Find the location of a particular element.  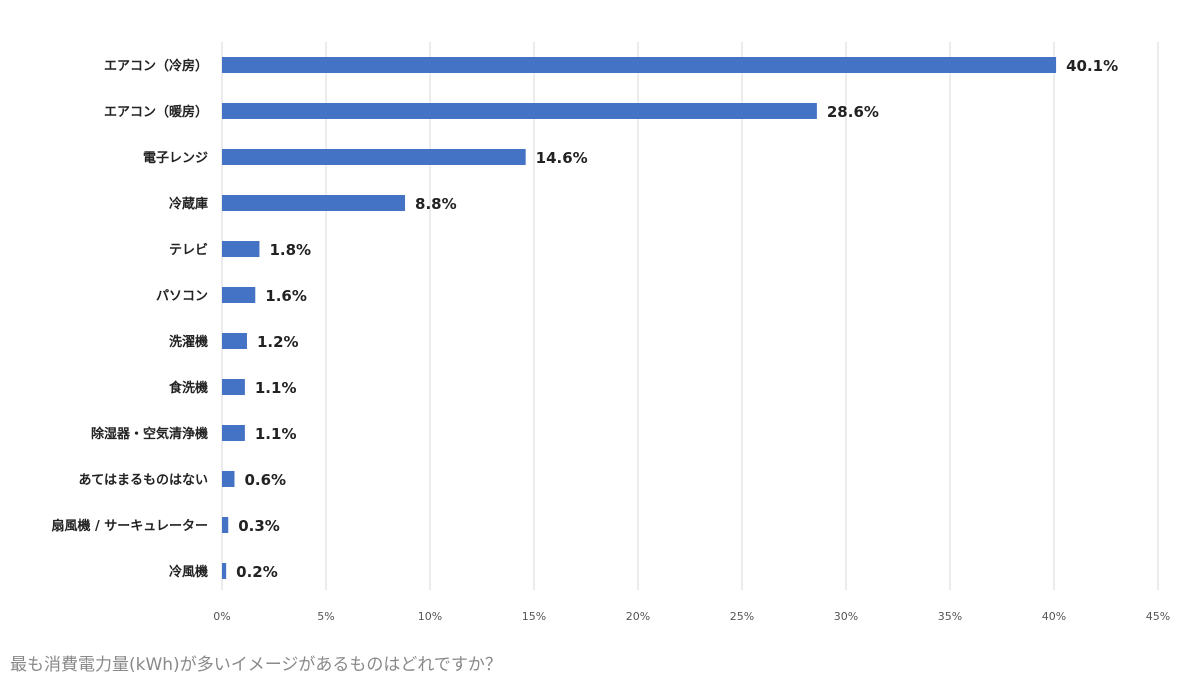

value-label: 0.2% is located at coordinates (257, 572).